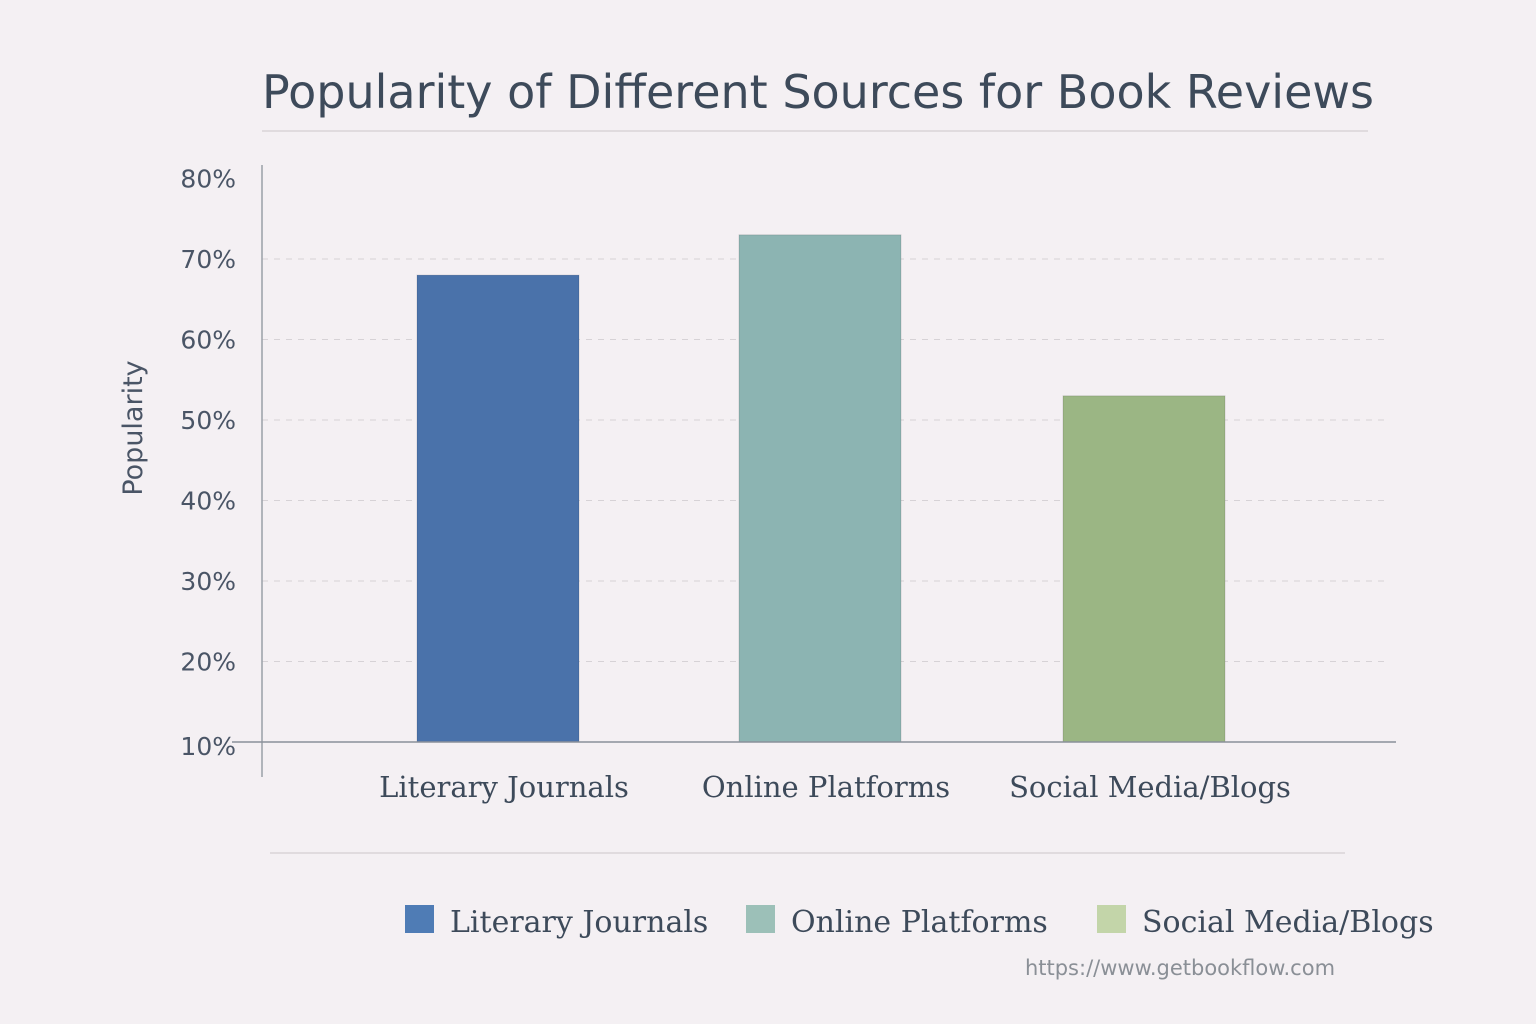 The width and height of the screenshot is (1536, 1024). Describe the element at coordinates (208, 420) in the screenshot. I see `y-tick-label: 50%` at that location.